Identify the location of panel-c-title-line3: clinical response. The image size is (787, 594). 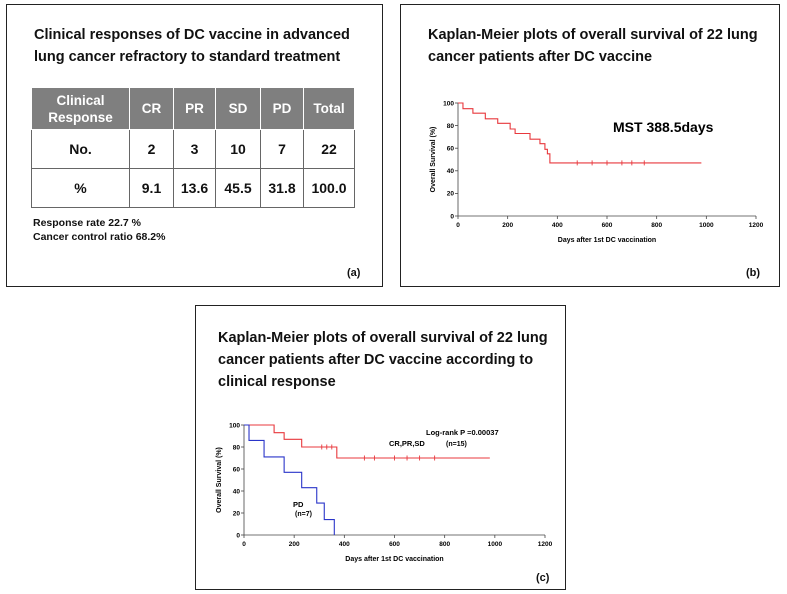
(277, 382).